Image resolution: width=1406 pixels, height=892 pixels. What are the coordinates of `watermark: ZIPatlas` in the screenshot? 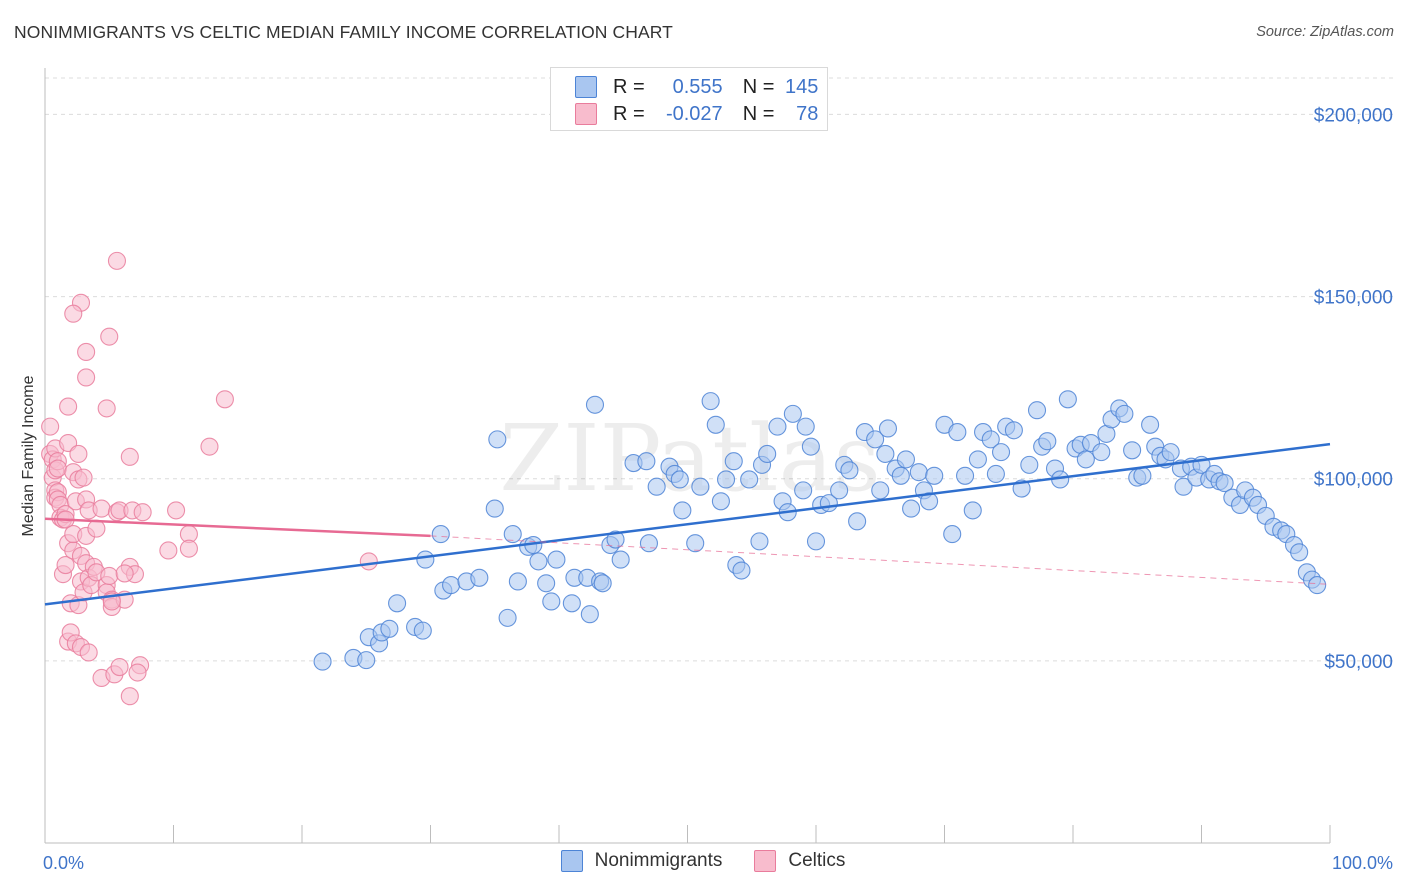 It's located at (689, 458).